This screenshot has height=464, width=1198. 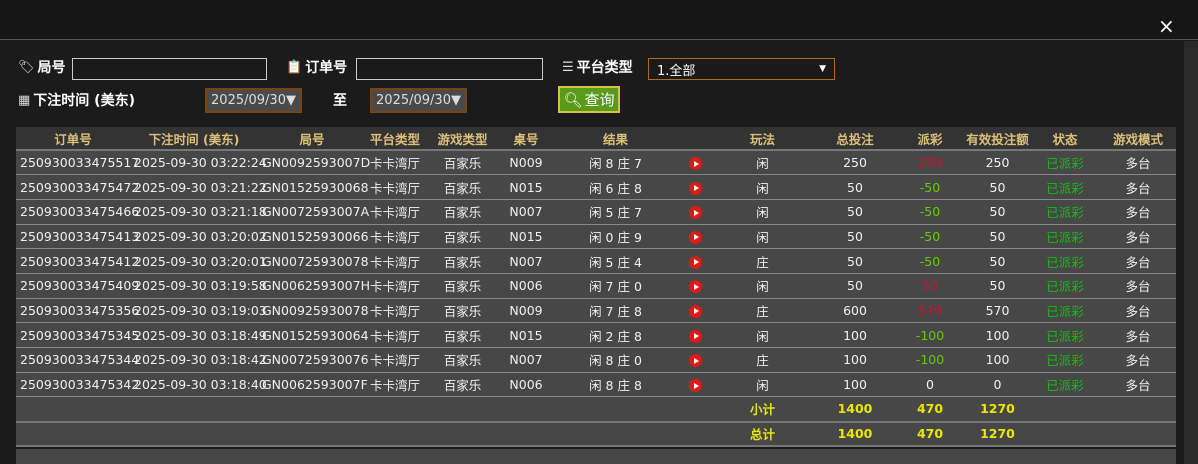 I want to click on bet-option-cell: 庄, so click(x=762, y=311).